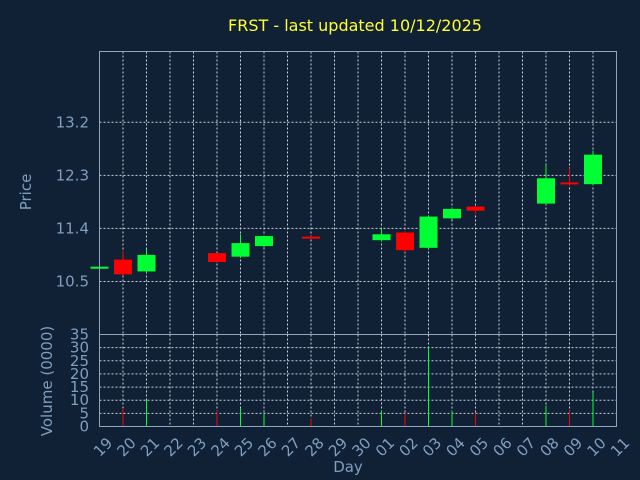 Image resolution: width=640 pixels, height=480 pixels. Describe the element at coordinates (84, 413) in the screenshot. I see `volume-tick-label: 5` at that location.